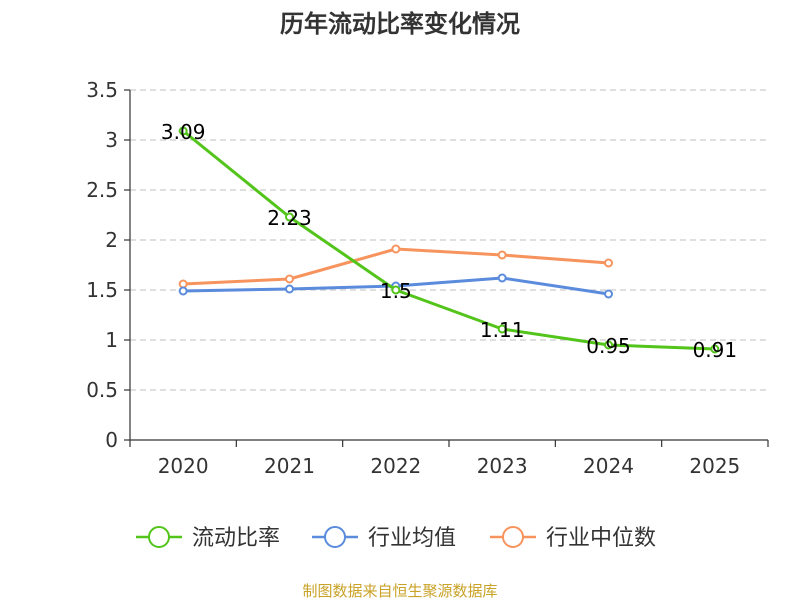 The image size is (800, 600). I want to click on x-tick-label: 2025, so click(714, 466).